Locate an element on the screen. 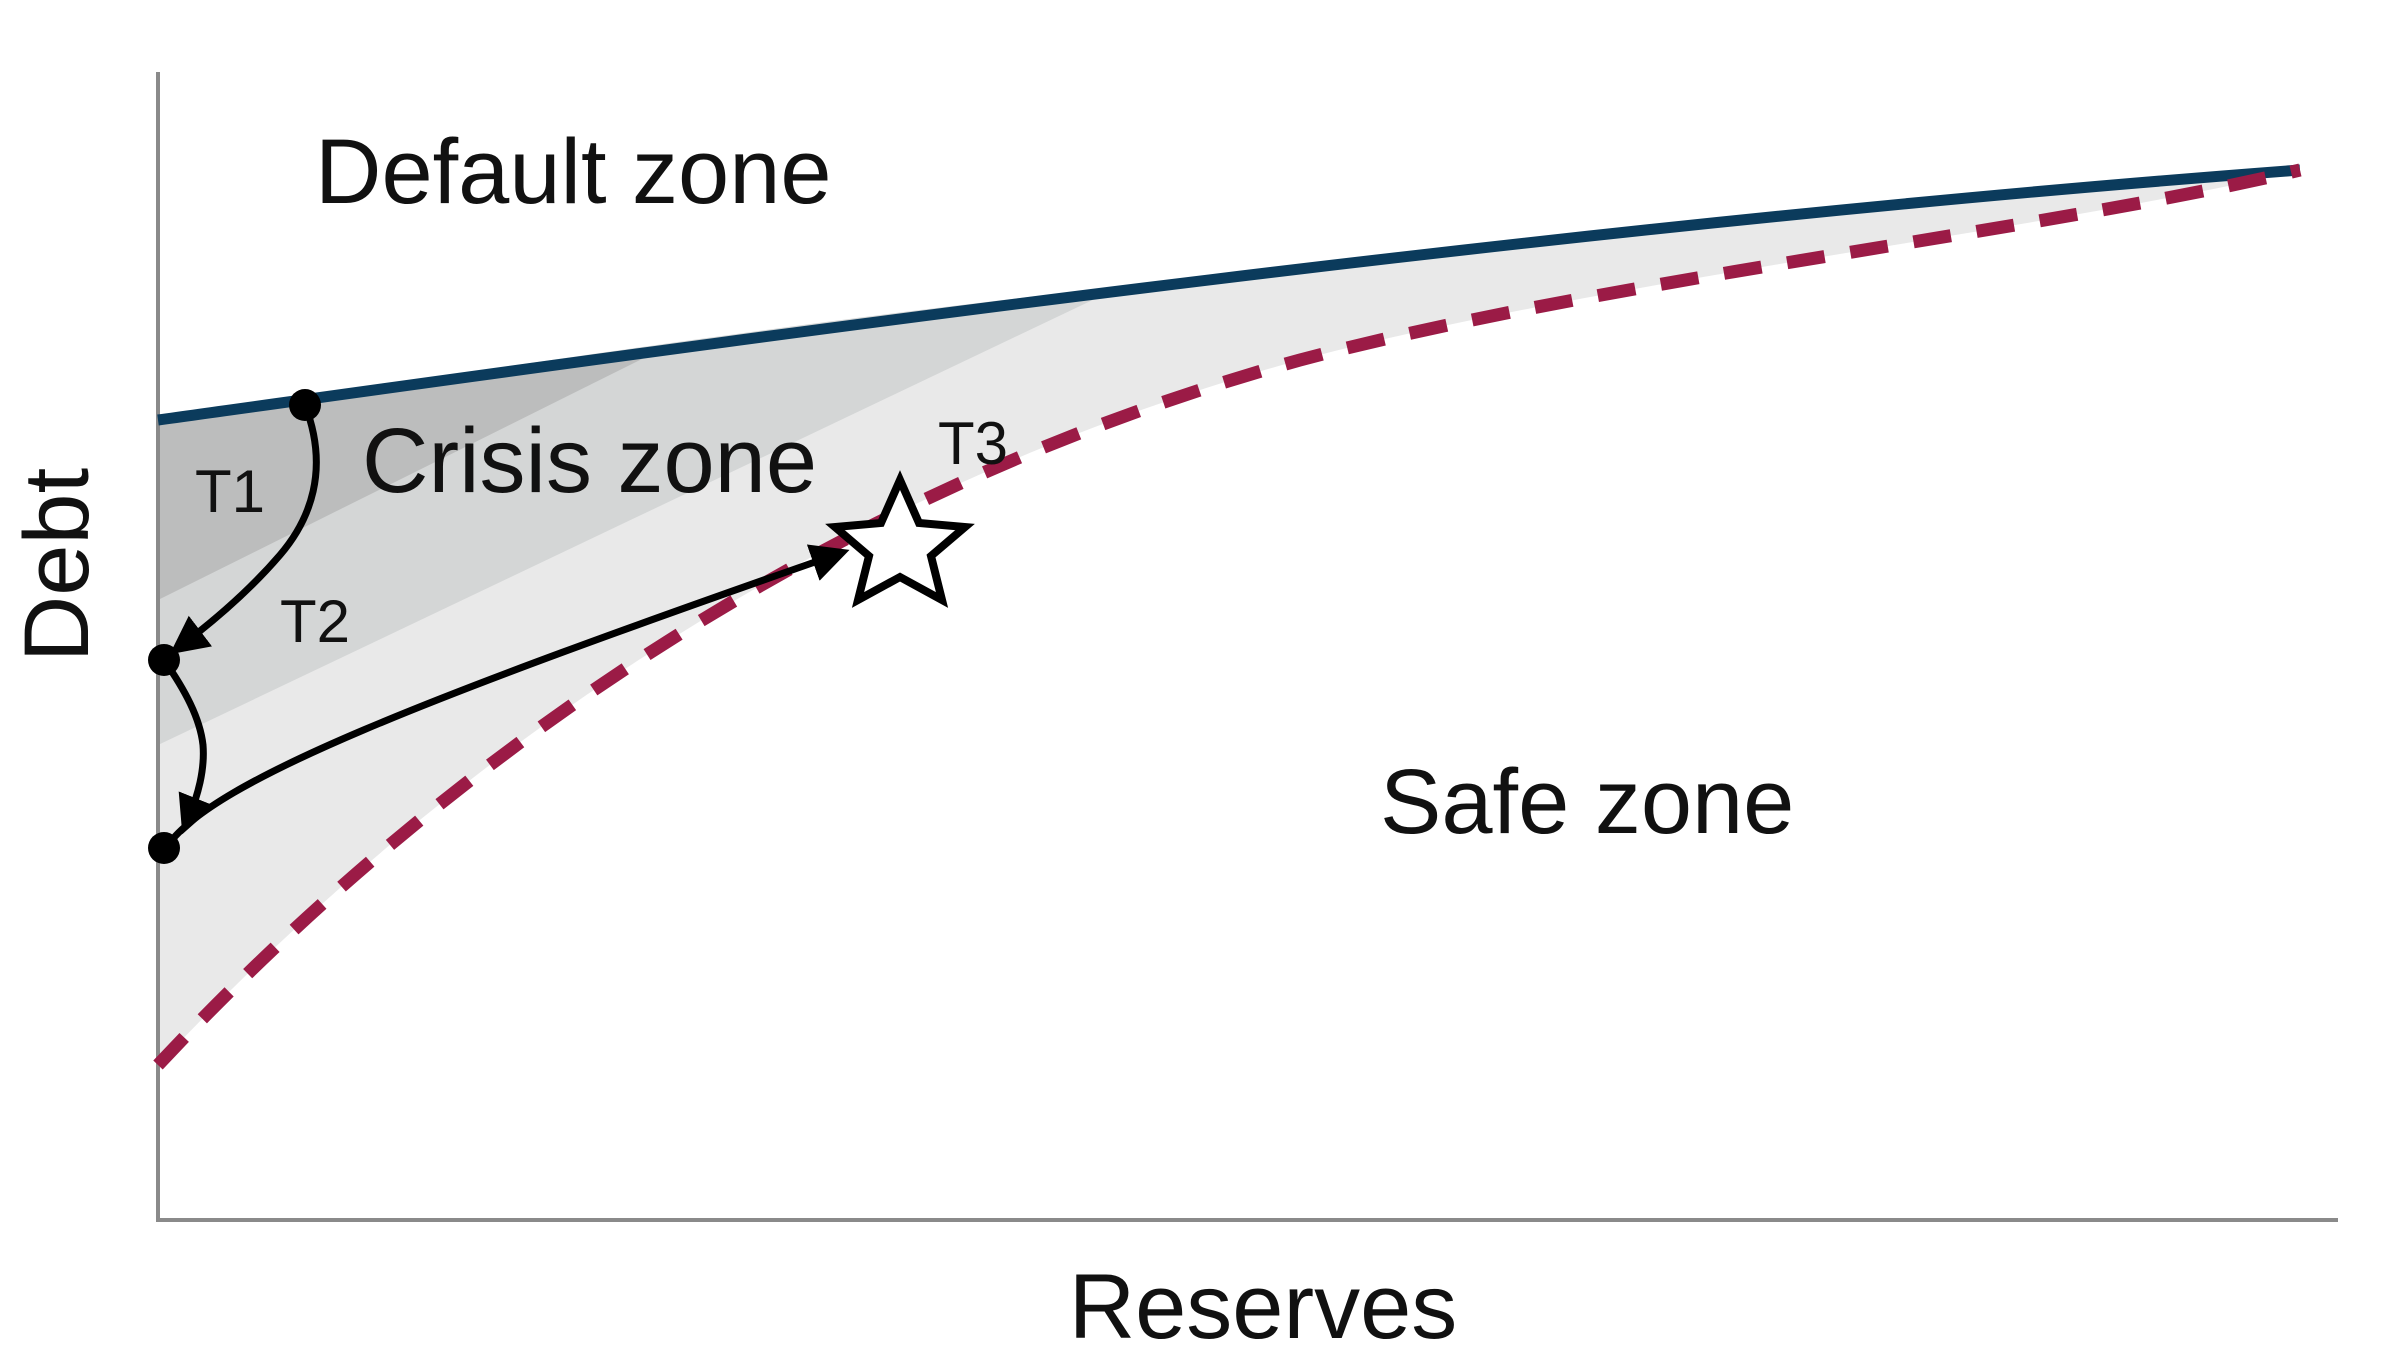  default-zone-label: Default zone is located at coordinates (573, 172).